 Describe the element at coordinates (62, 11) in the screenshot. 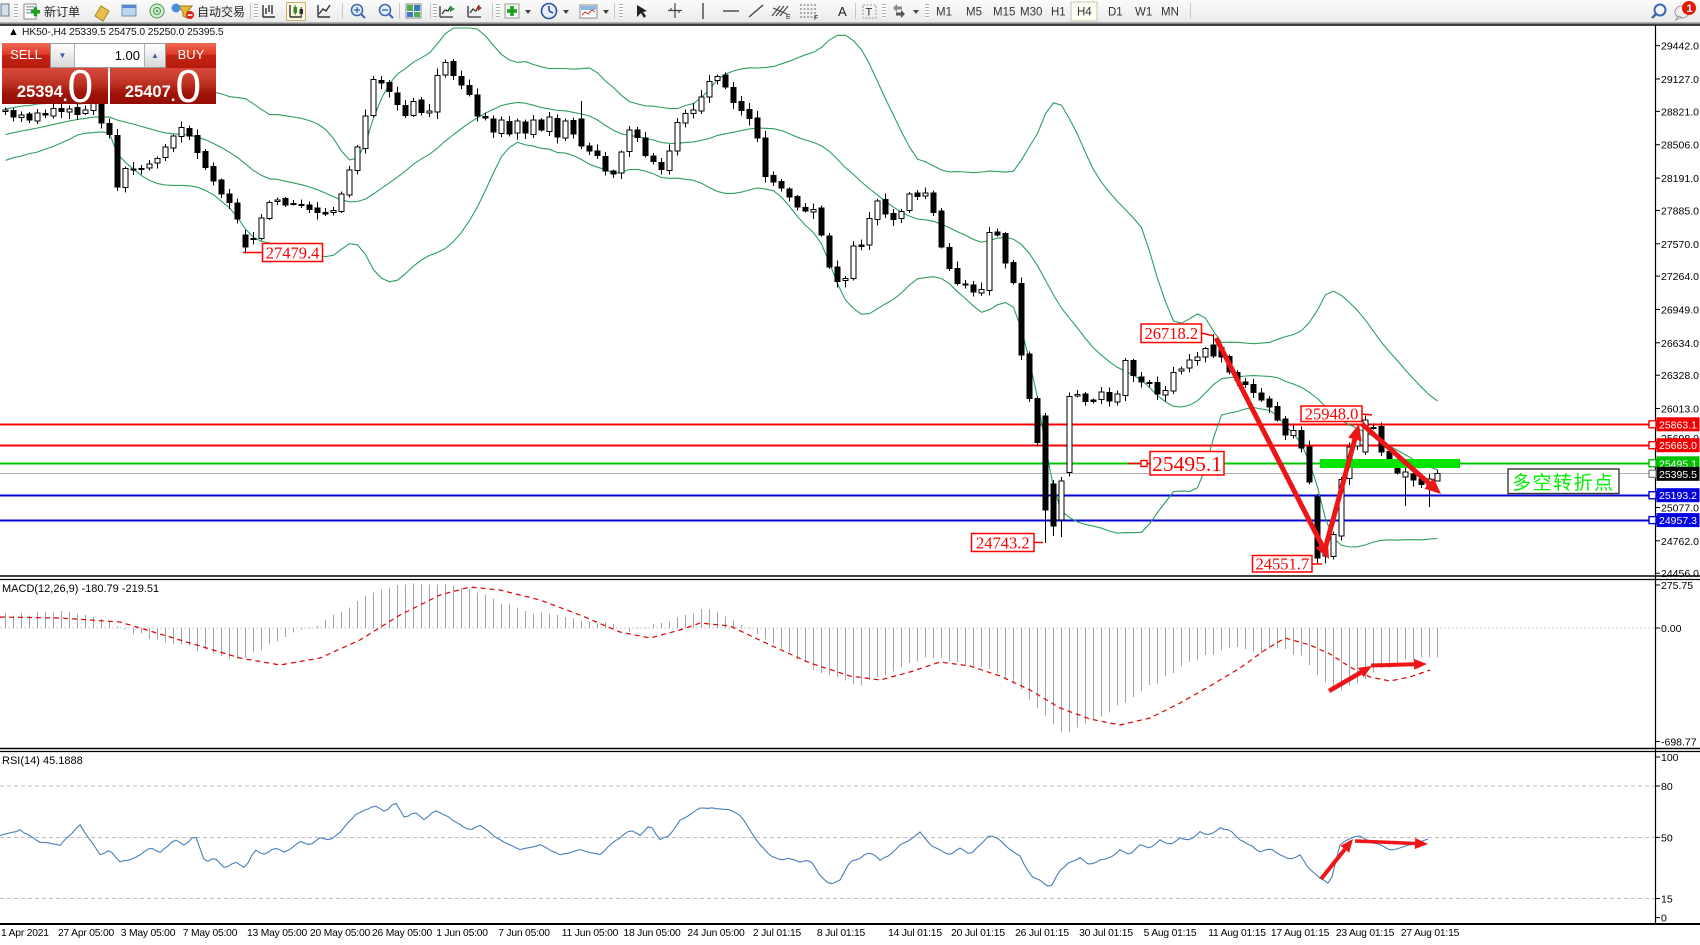

I see `svg-text: 新订单` at that location.